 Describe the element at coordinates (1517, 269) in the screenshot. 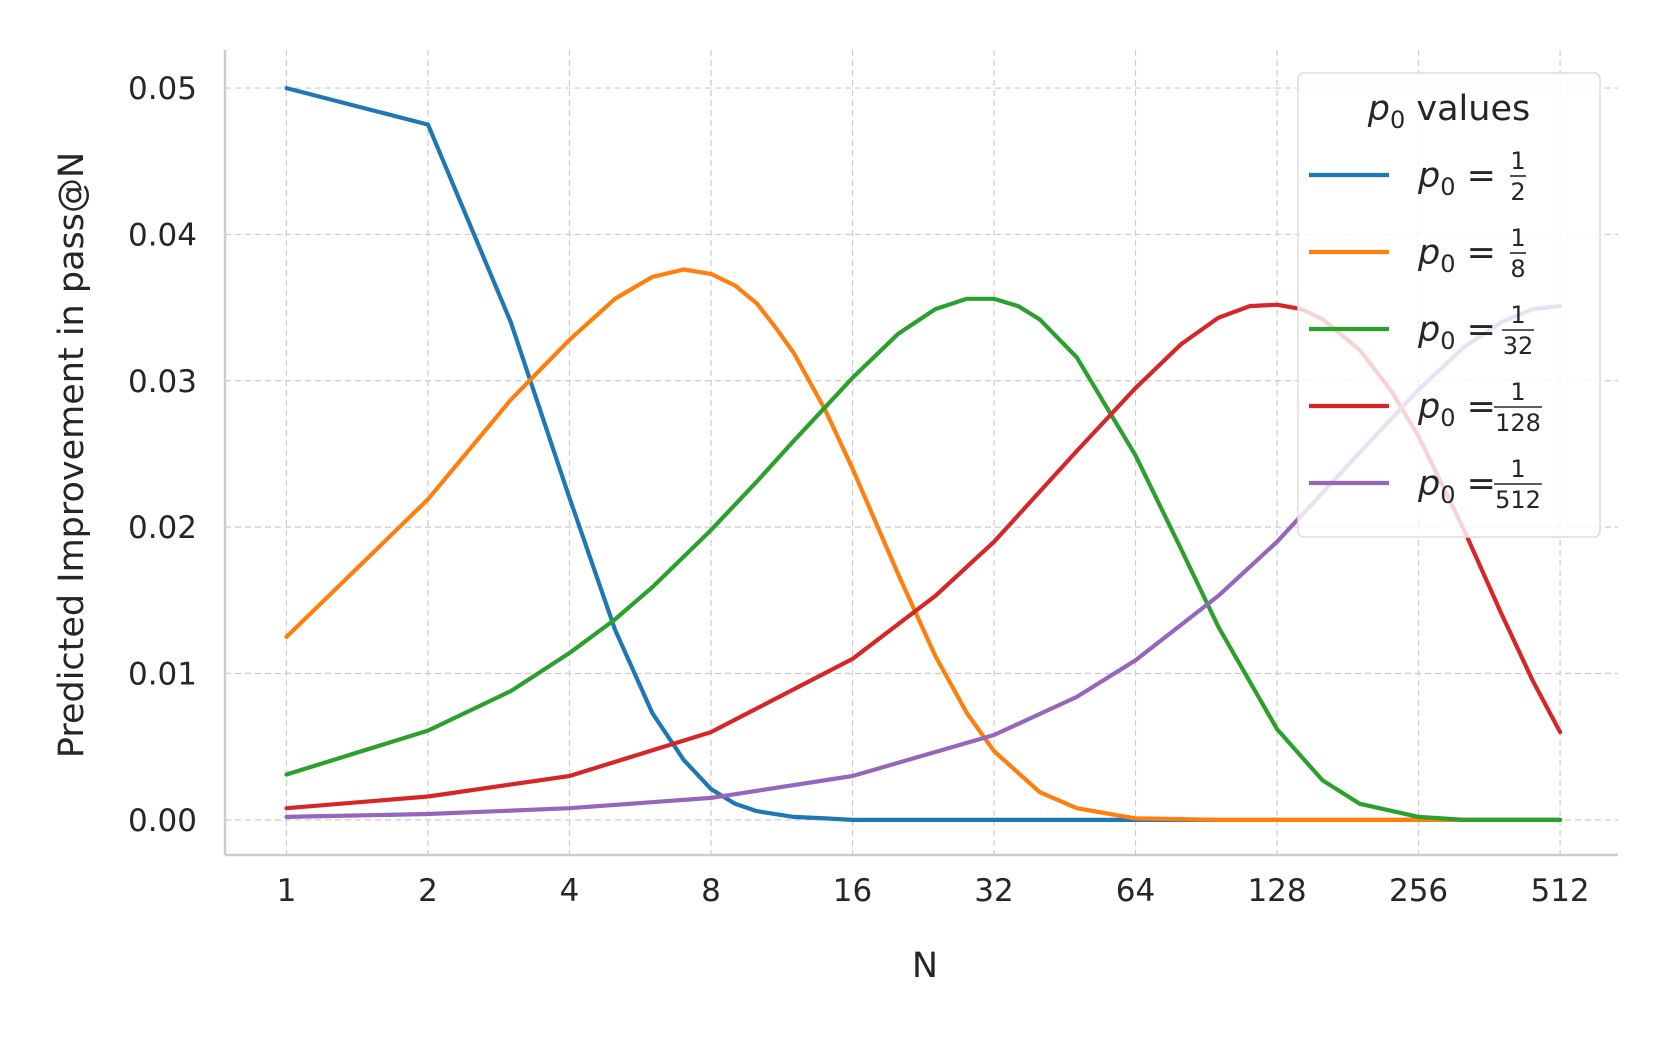

I see `legend-fraction-denominator: 8` at that location.